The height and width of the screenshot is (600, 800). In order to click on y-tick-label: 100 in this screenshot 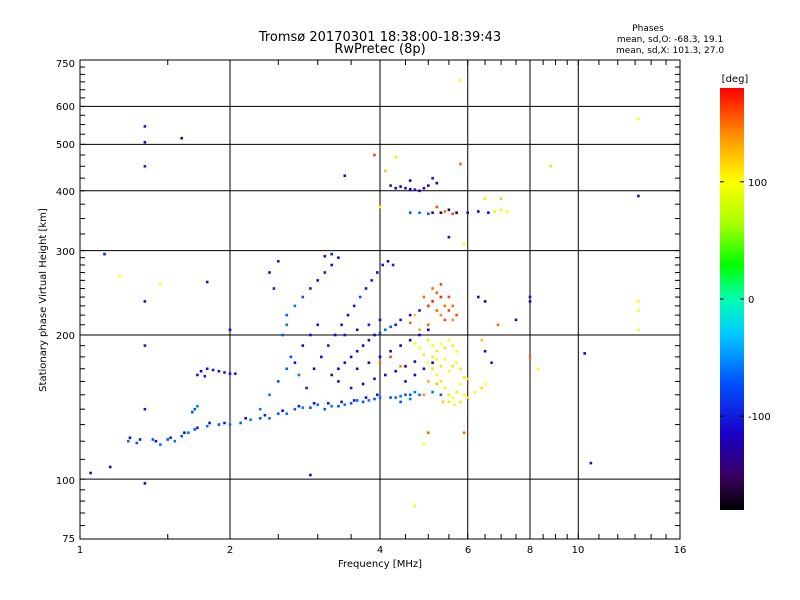, I will do `click(65, 481)`.